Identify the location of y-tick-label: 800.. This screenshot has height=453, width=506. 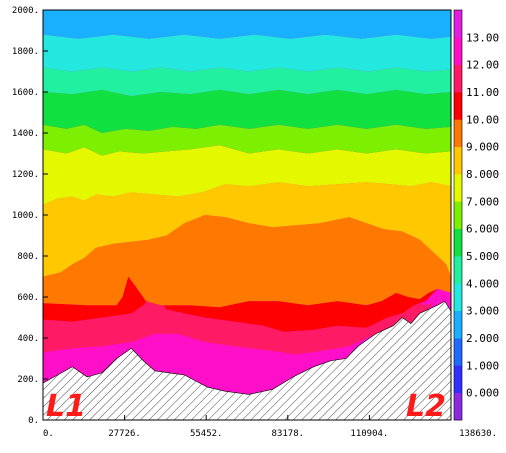
(28, 257).